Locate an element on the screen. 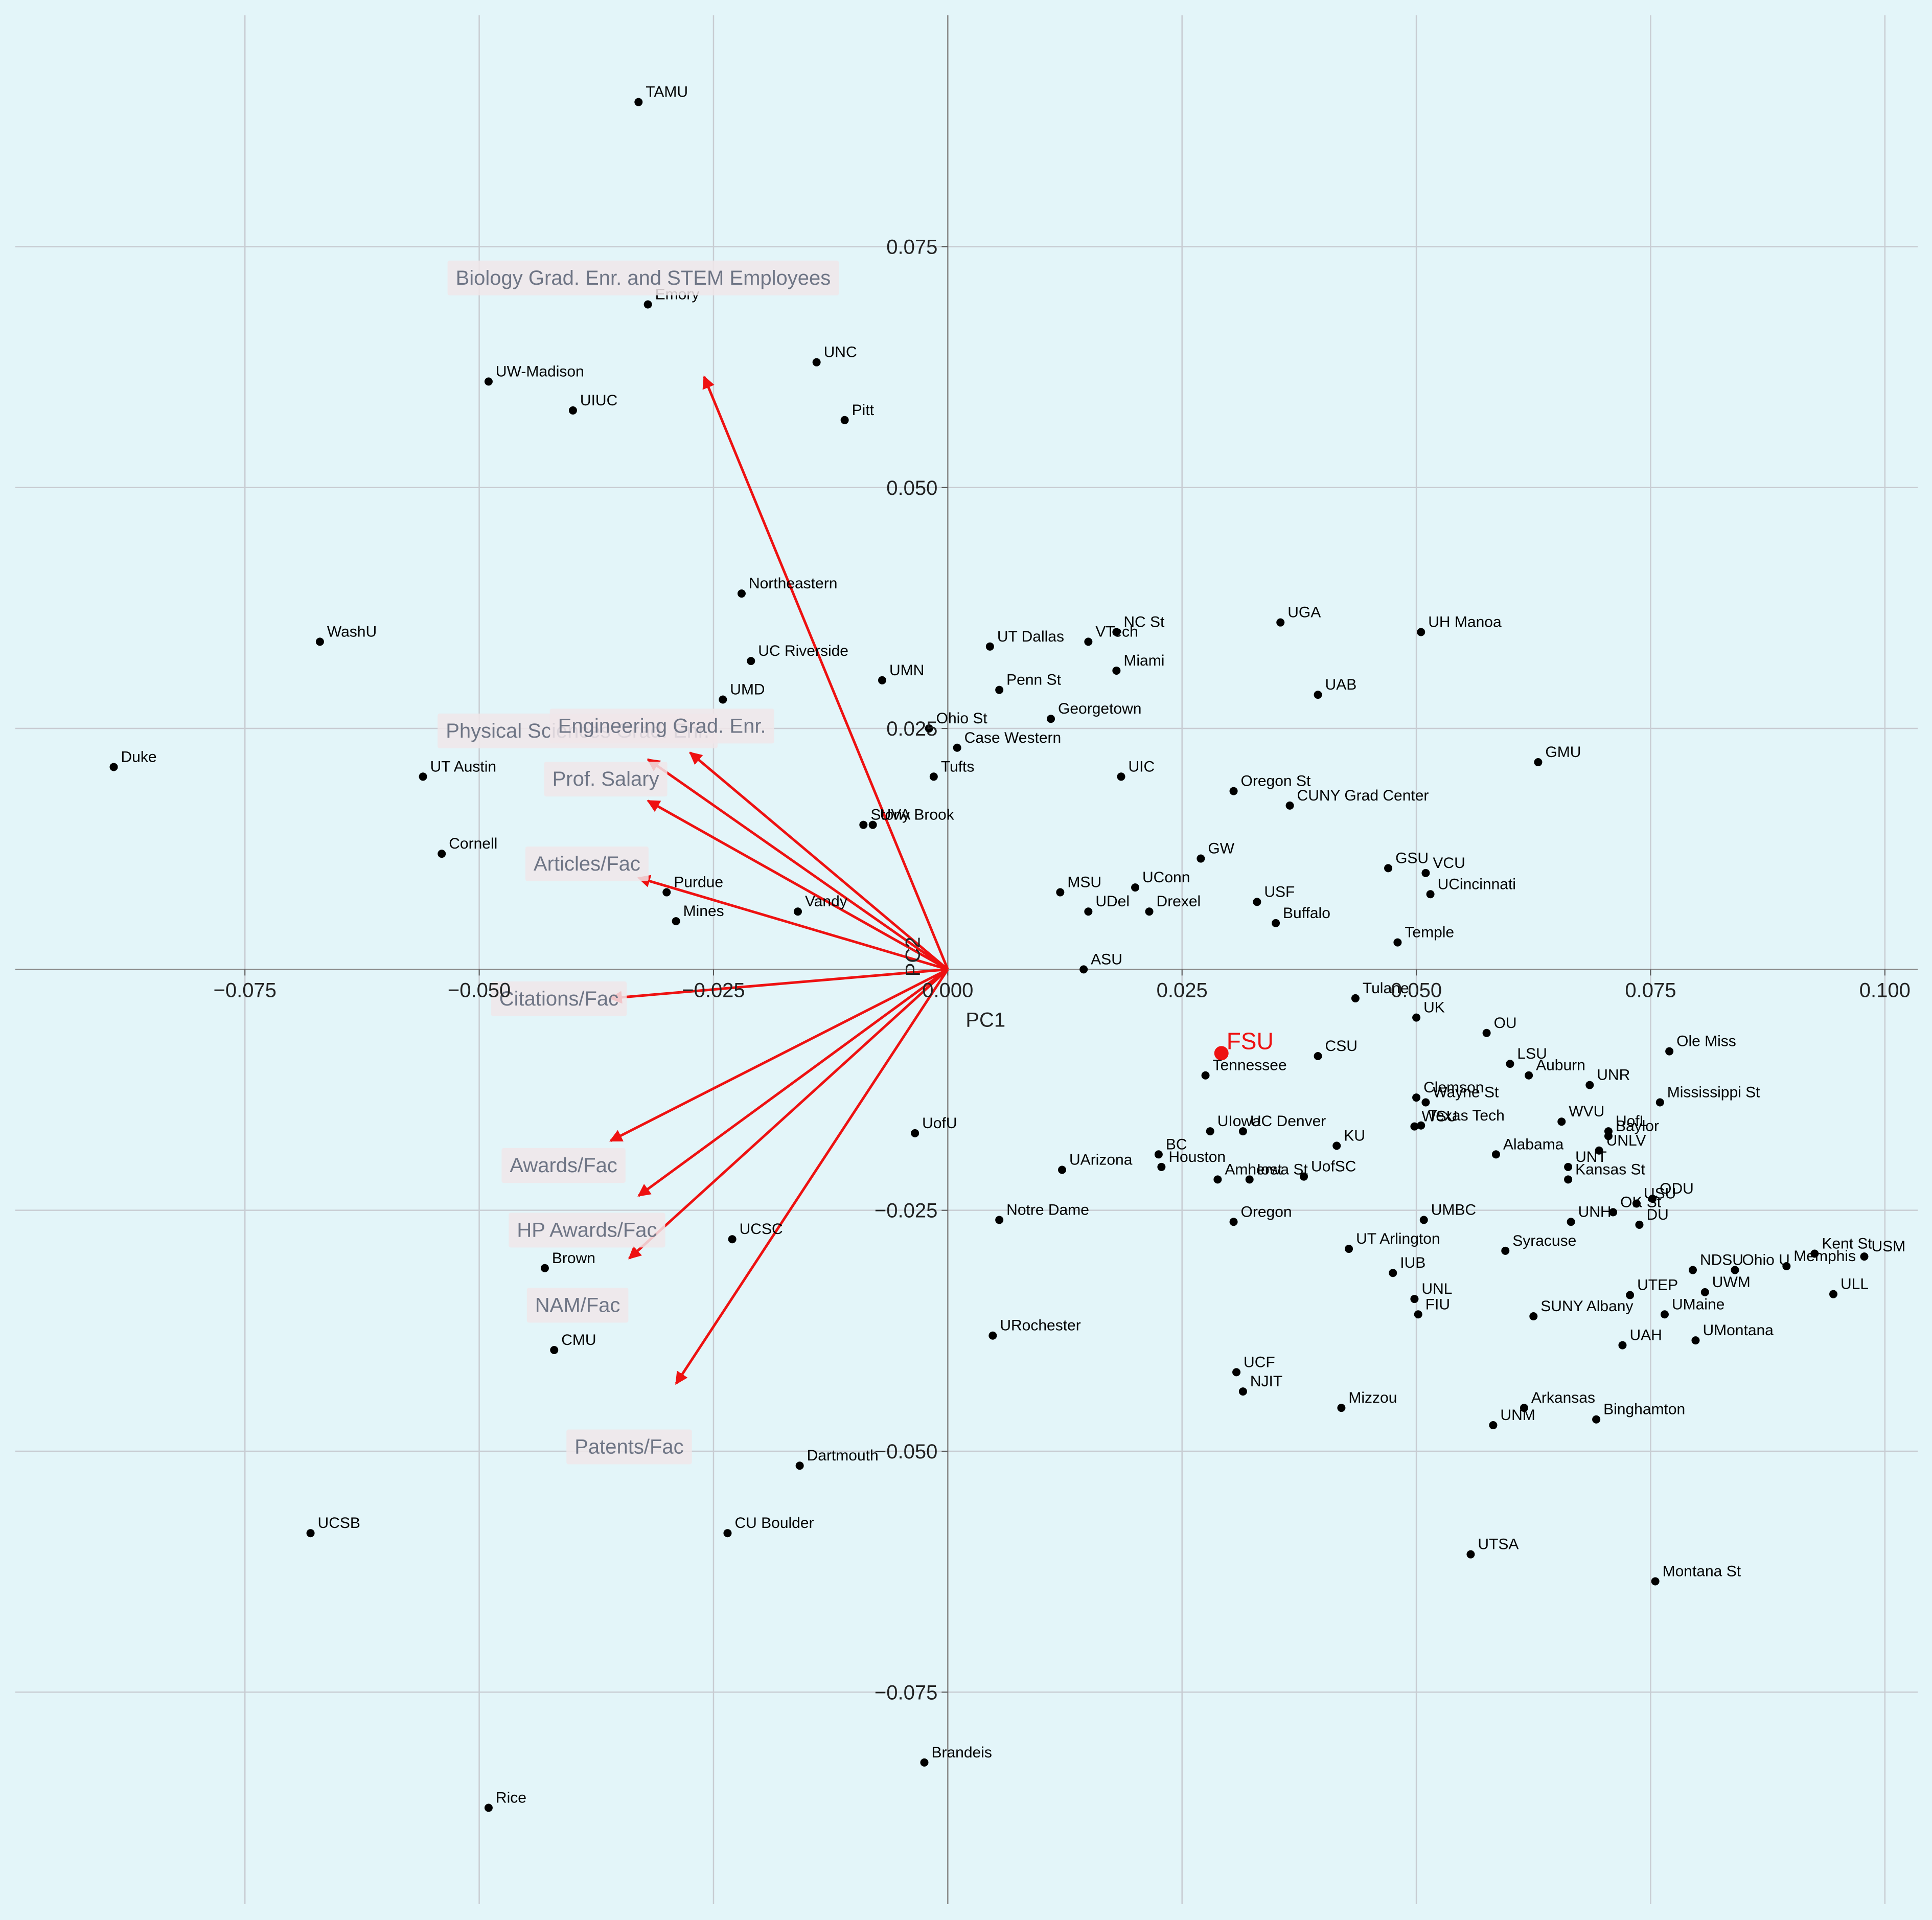  point-umontana is located at coordinates (1695, 1340).